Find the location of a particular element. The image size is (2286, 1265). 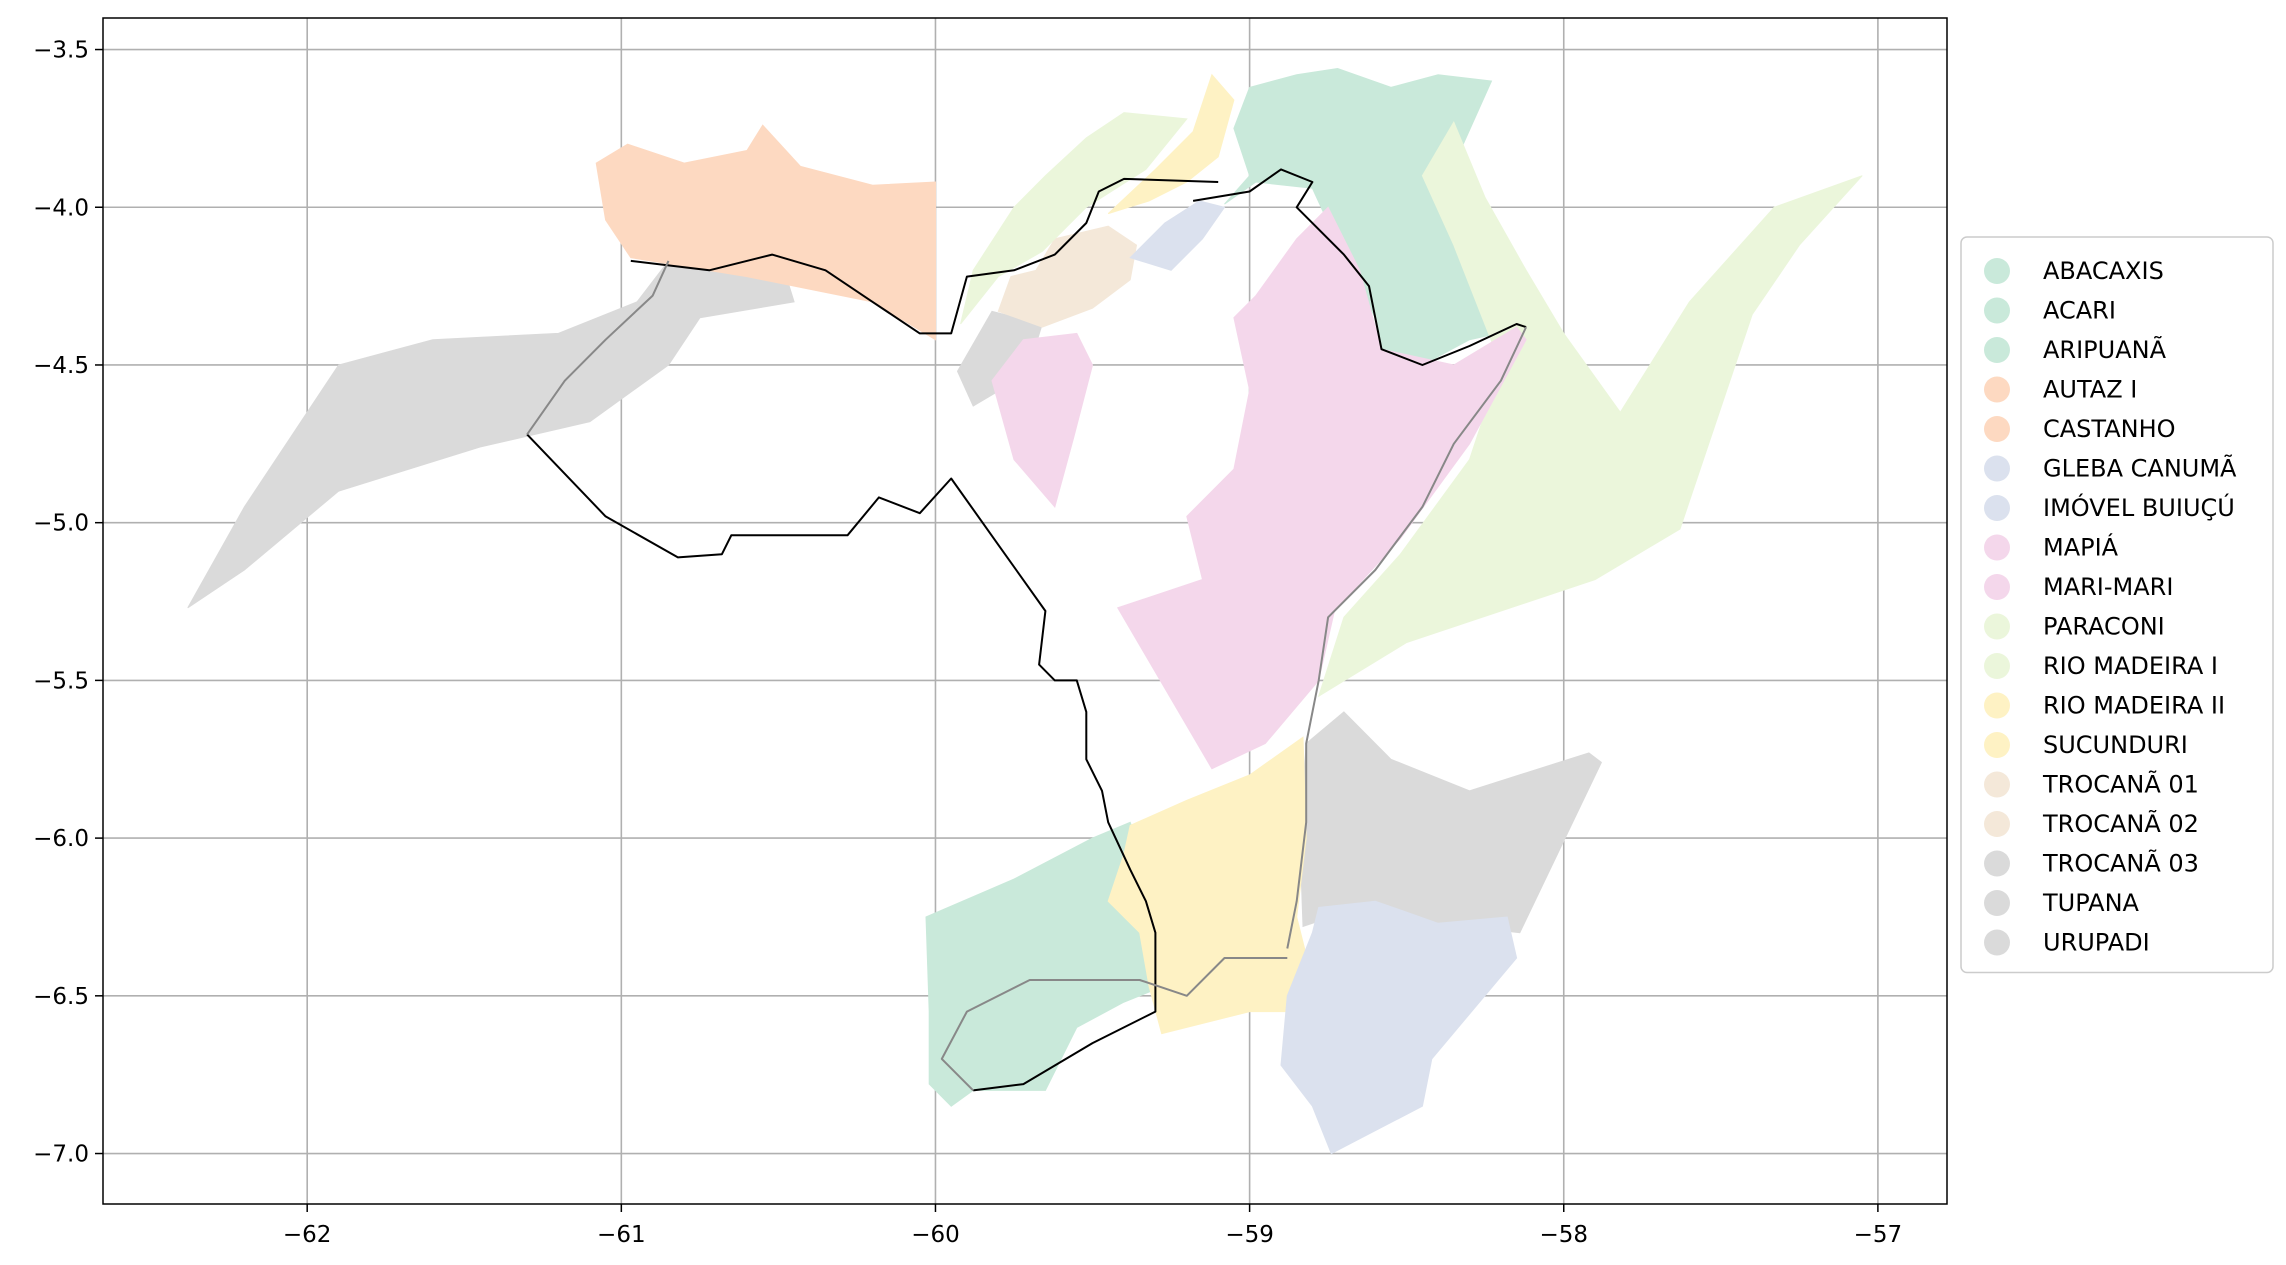

boundary-grey-river is located at coordinates (1407, 637).